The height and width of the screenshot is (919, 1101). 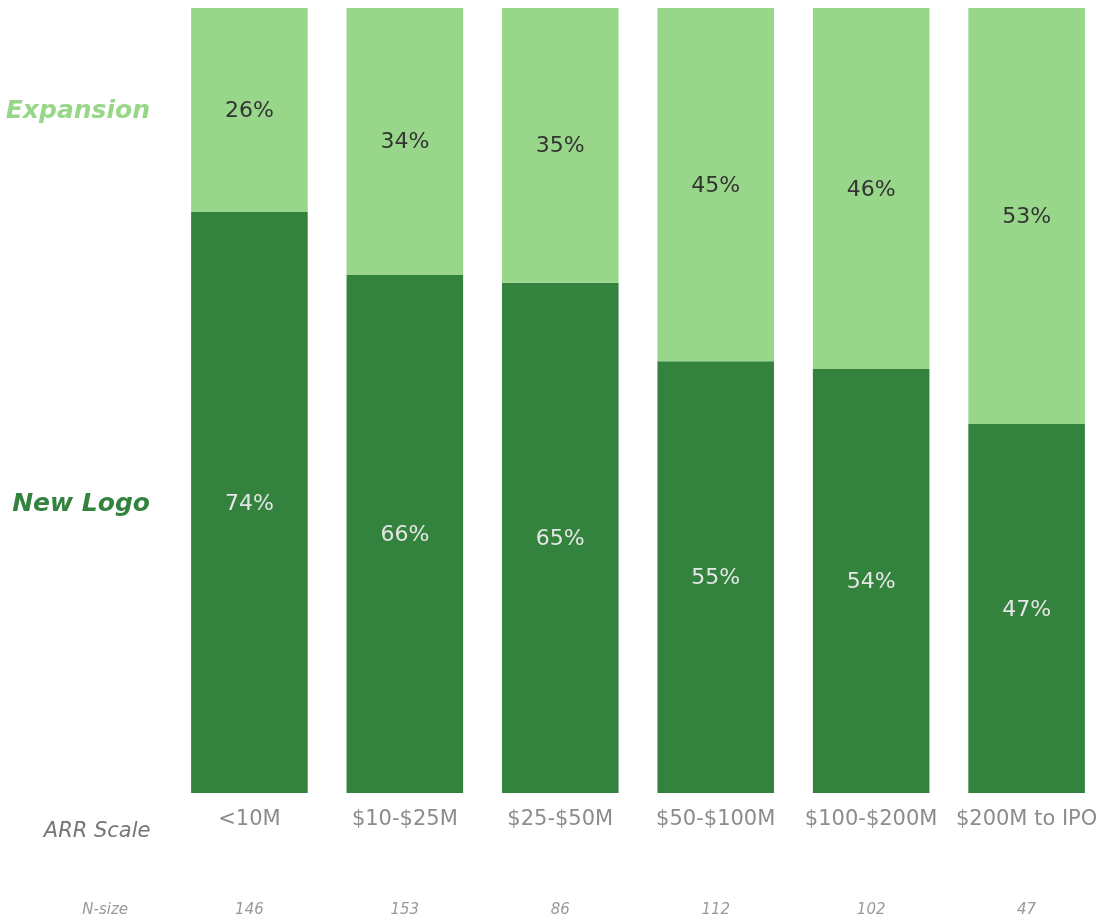 What do you see at coordinates (249, 817) in the screenshot?
I see `x-tick-label: <10M` at bounding box center [249, 817].